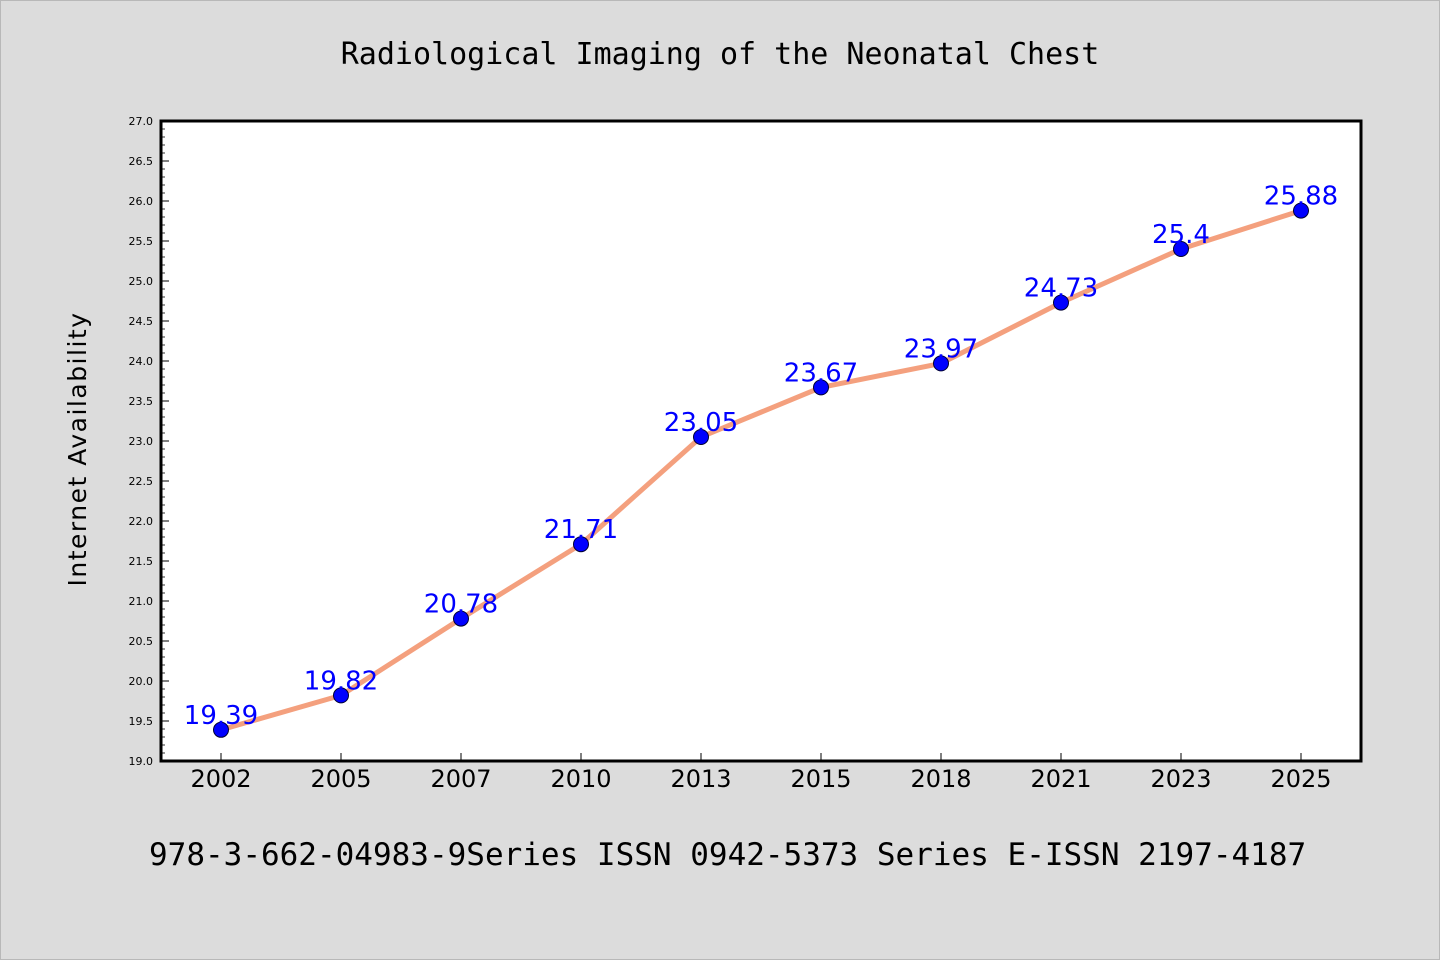  Describe the element at coordinates (700, 779) in the screenshot. I see `x-tick-label: 2013` at that location.